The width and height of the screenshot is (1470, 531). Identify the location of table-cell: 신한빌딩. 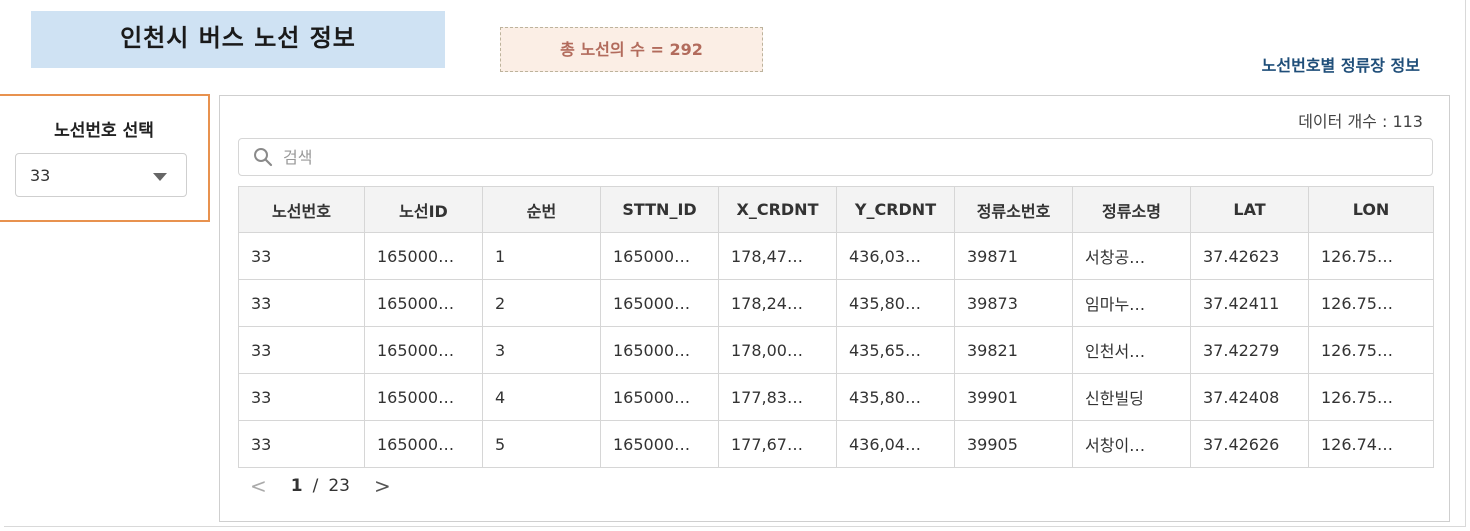
(1131, 397).